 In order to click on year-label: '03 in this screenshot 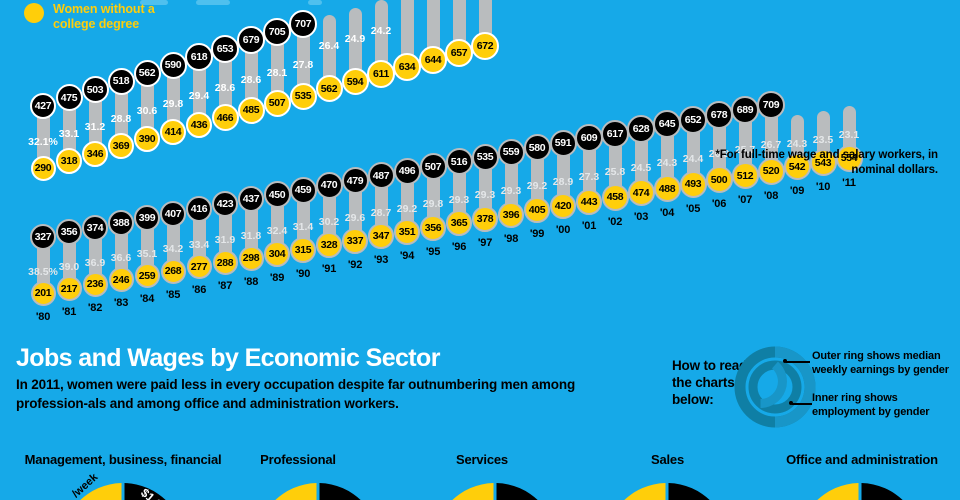, I will do `click(641, 217)`.